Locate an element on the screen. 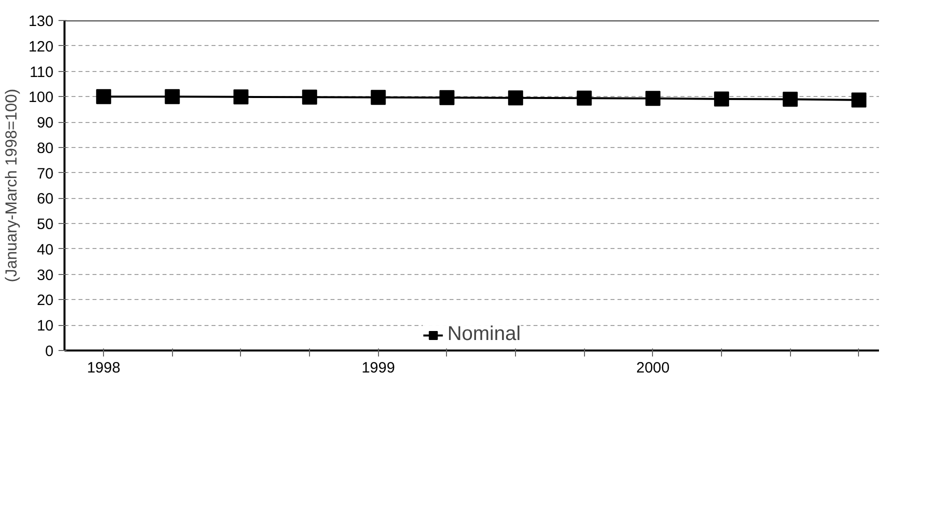 The image size is (926, 513). y-tick-label: 10 is located at coordinates (45, 326).